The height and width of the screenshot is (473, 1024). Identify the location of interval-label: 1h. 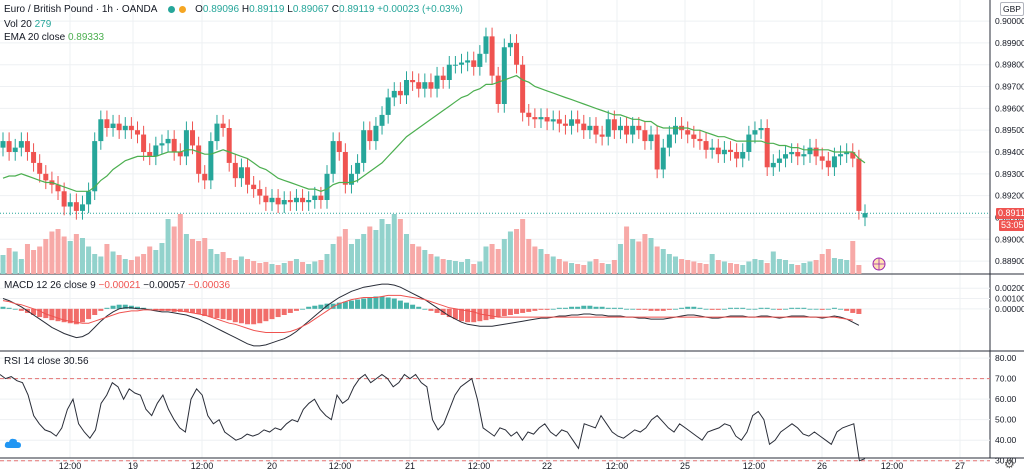
(107, 9).